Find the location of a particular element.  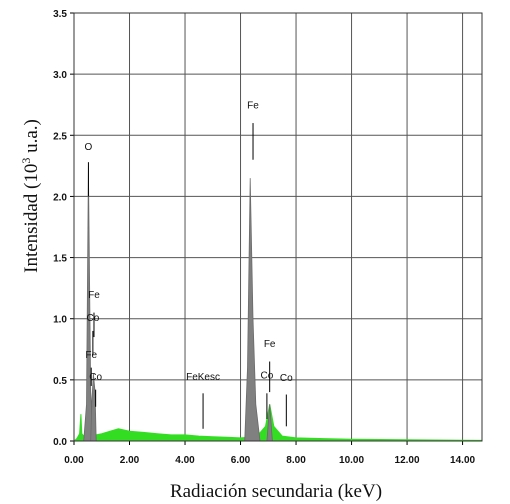

x-tick-label: 0.00 is located at coordinates (74, 460).